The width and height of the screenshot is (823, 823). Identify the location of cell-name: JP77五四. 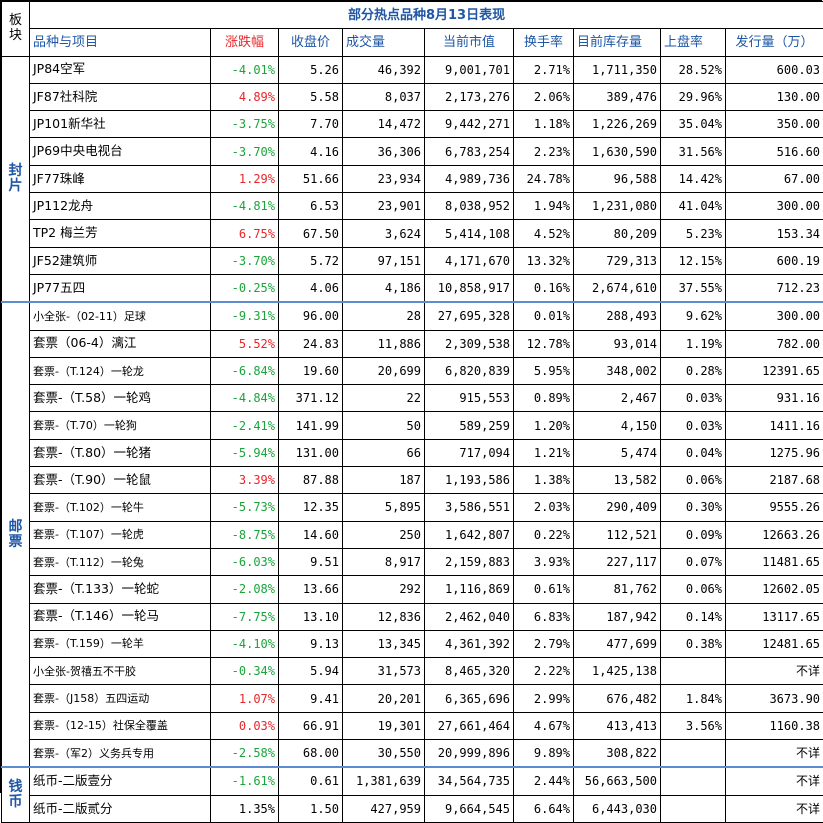
(120, 288).